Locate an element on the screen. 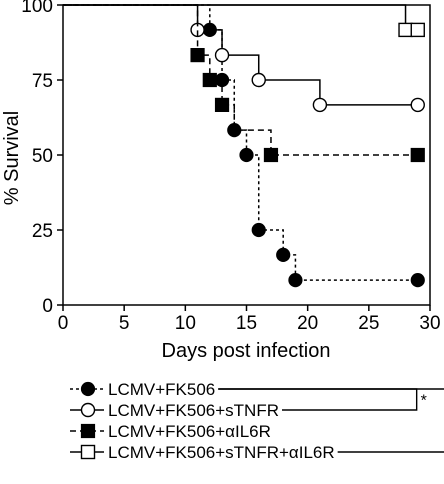 The height and width of the screenshot is (484, 444). x-tick-label-1: 5 is located at coordinates (124, 323).